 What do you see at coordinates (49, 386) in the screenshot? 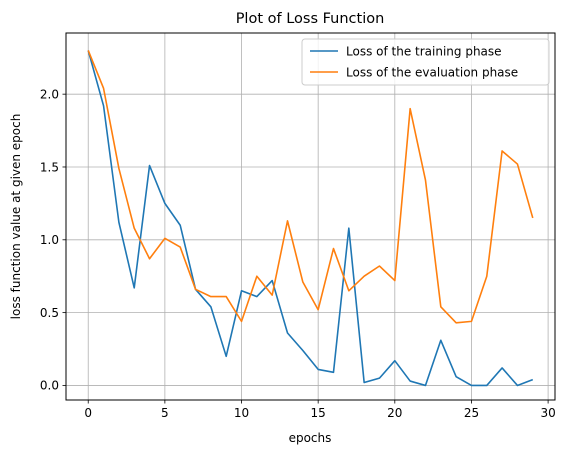
I see `y-tick-label: 0.0` at bounding box center [49, 386].